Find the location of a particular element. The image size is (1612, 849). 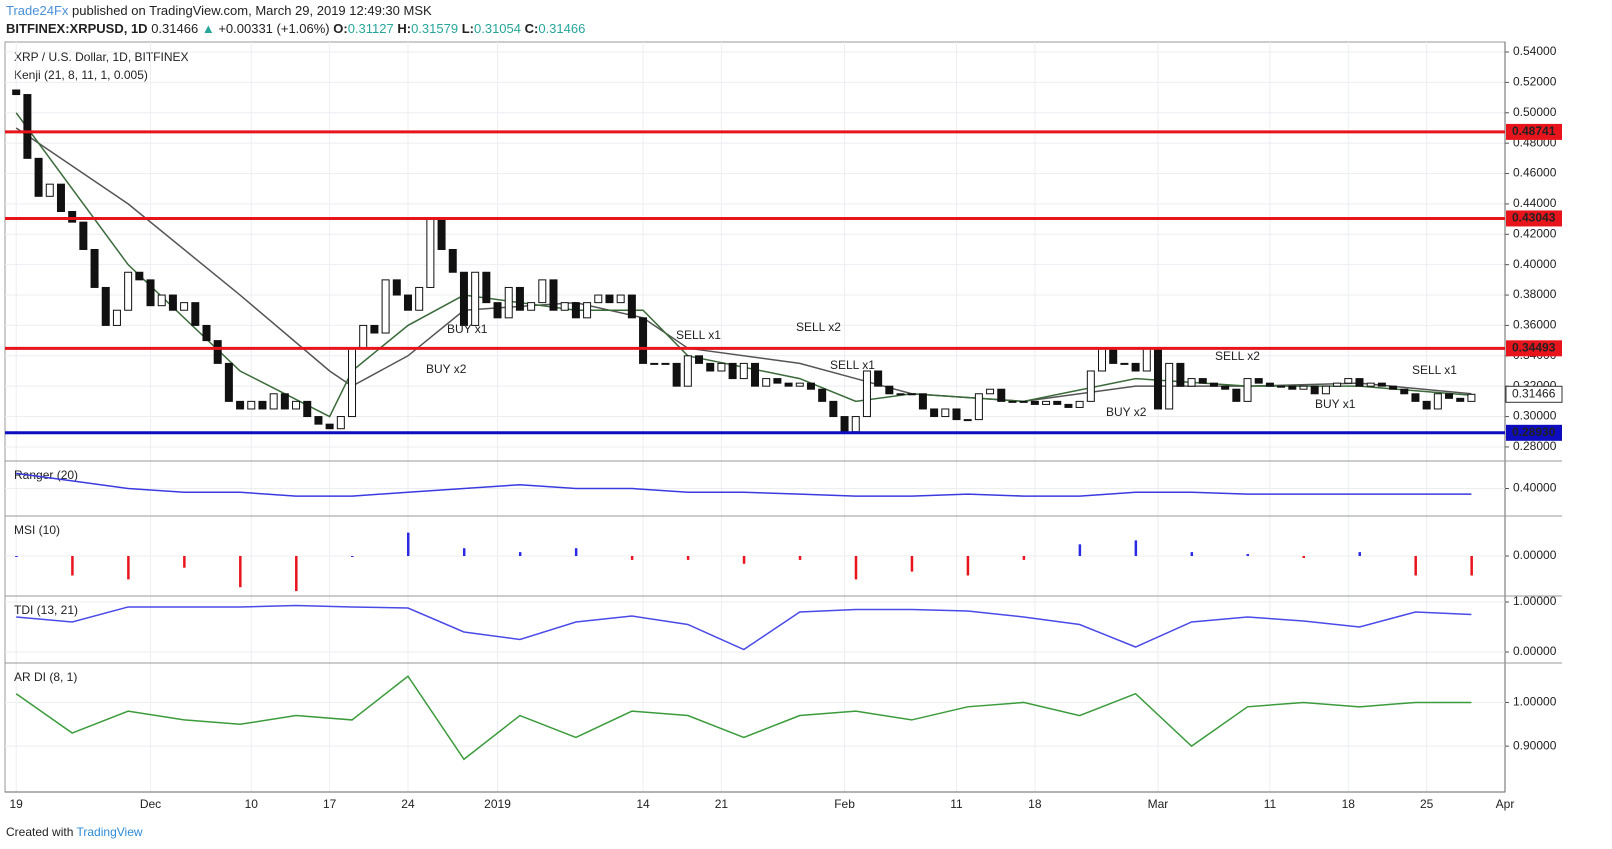

level-label: 0.28930 is located at coordinates (1534, 432).